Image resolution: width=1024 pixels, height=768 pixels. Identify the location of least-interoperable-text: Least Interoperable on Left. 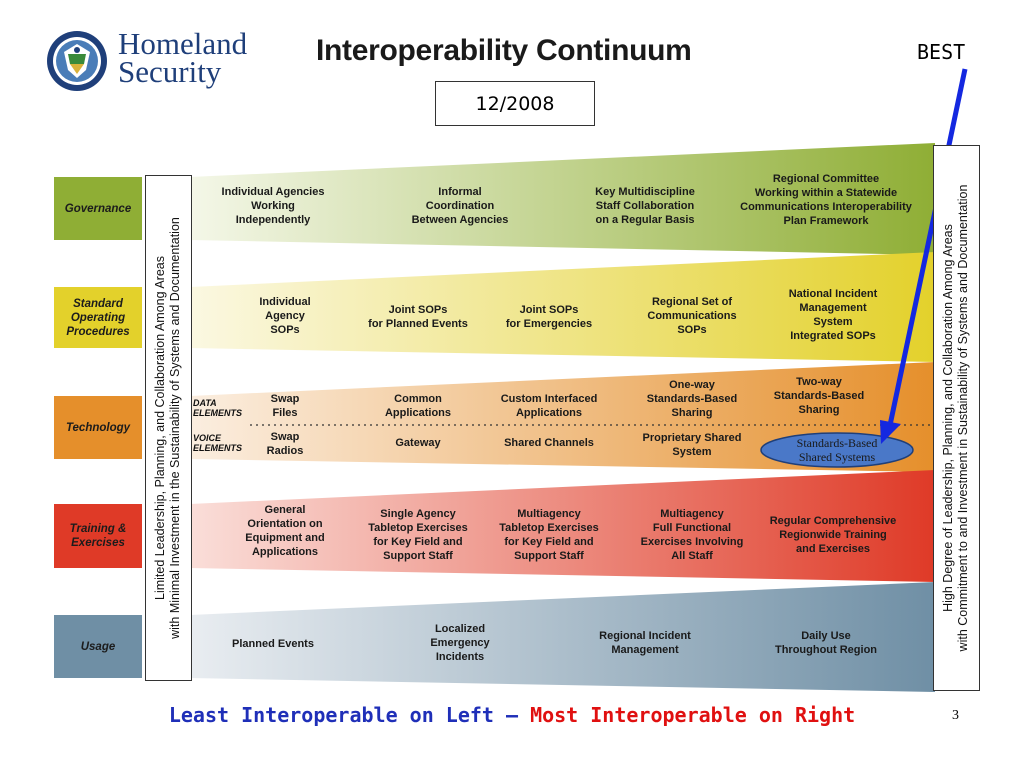
(331, 715).